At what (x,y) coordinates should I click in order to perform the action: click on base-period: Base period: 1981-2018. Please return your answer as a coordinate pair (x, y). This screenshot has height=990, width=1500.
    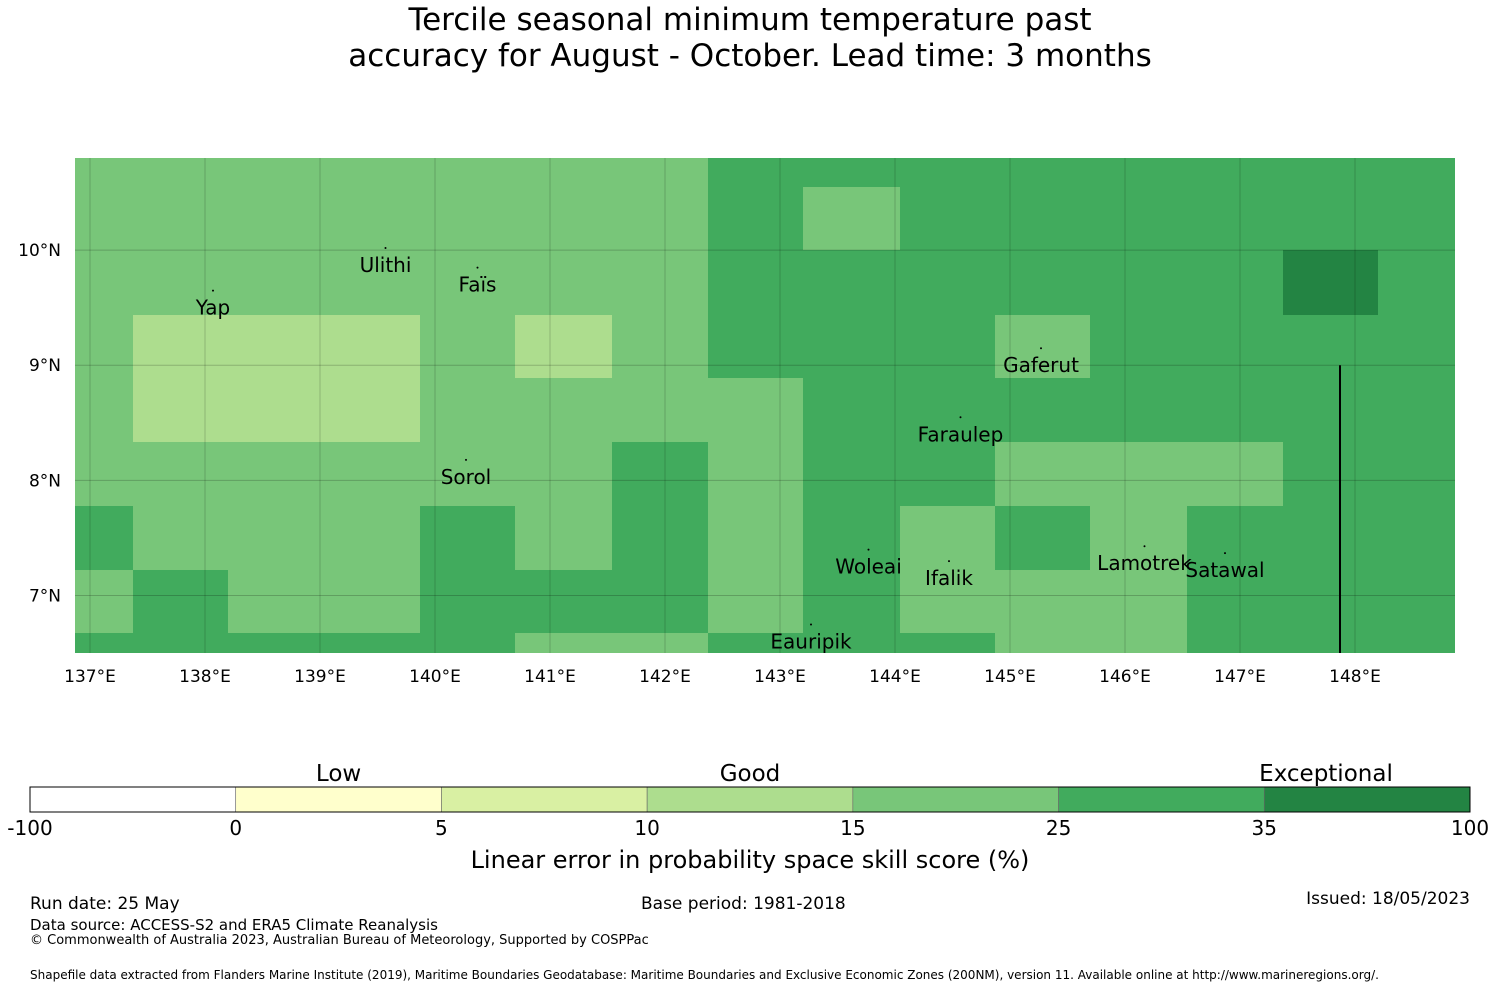
    Looking at the image, I should click on (743, 904).